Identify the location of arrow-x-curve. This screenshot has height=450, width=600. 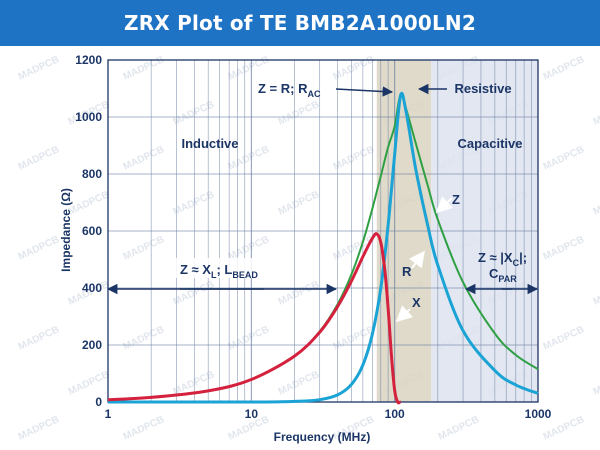
(404, 314).